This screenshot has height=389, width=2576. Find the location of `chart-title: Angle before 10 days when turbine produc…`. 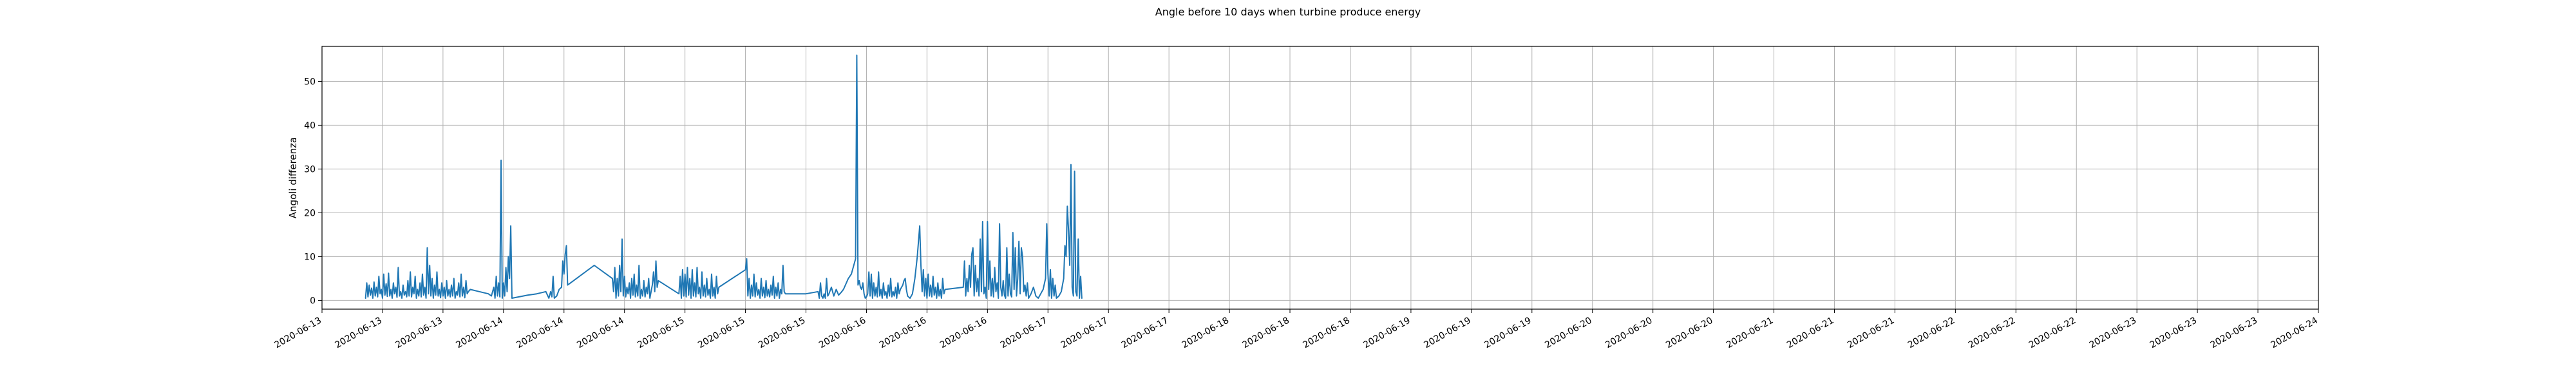

chart-title: Angle before 10 days when turbine produc… is located at coordinates (1288, 12).